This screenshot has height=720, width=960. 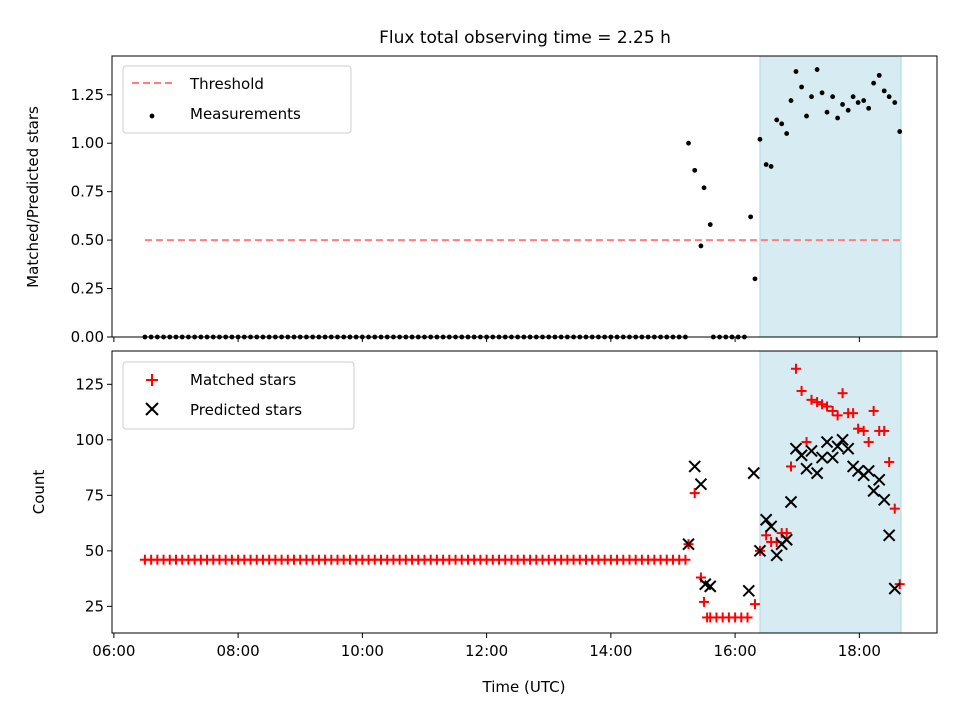 I want to click on count-x-axis: 06:00 08:00 10:00 12:00 14:00 16:00 18:00, so click(x=486, y=646).